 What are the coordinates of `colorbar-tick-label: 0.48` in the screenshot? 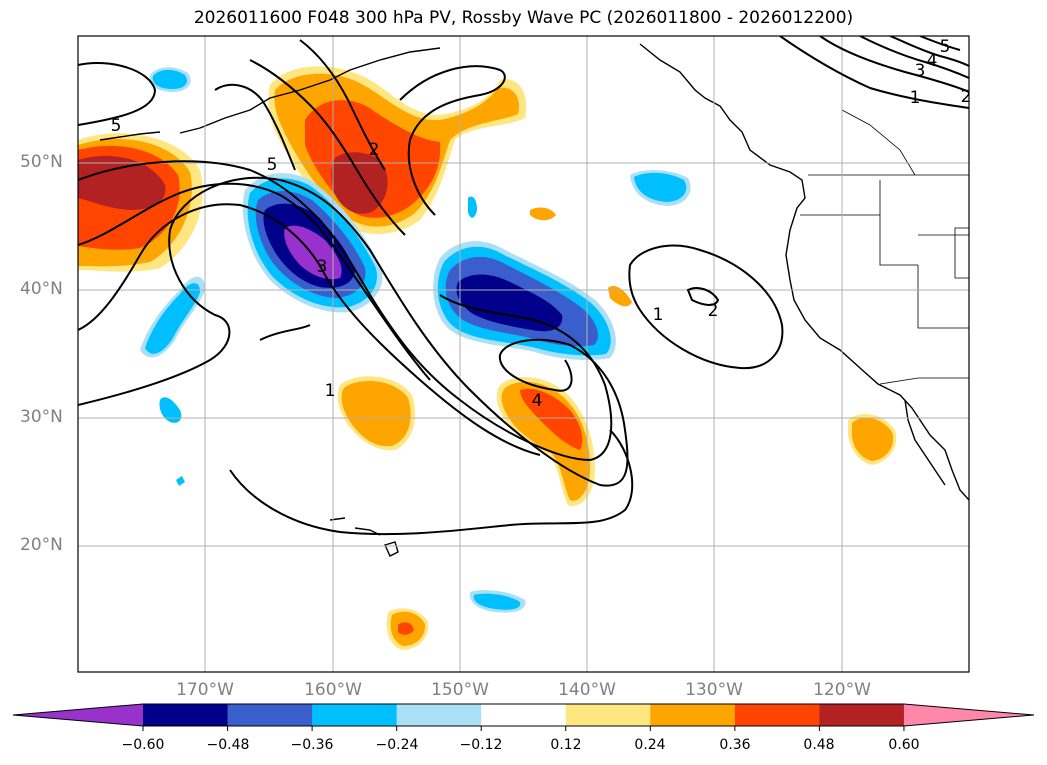 It's located at (819, 745).